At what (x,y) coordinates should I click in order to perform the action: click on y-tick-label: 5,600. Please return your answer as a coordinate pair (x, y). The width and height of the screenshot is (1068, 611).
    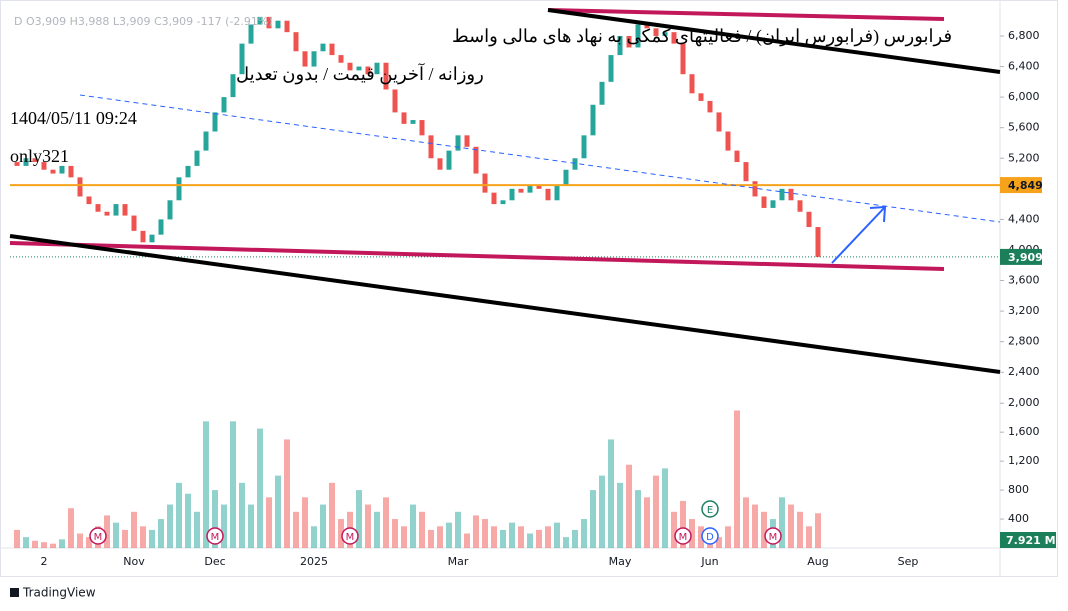
    Looking at the image, I should click on (1024, 127).